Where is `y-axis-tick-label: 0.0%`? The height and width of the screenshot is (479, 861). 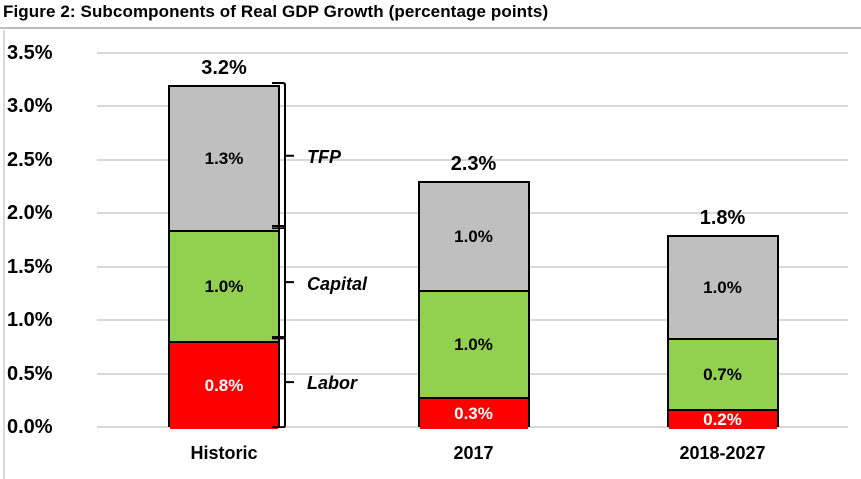 y-axis-tick-label: 0.0% is located at coordinates (30, 427).